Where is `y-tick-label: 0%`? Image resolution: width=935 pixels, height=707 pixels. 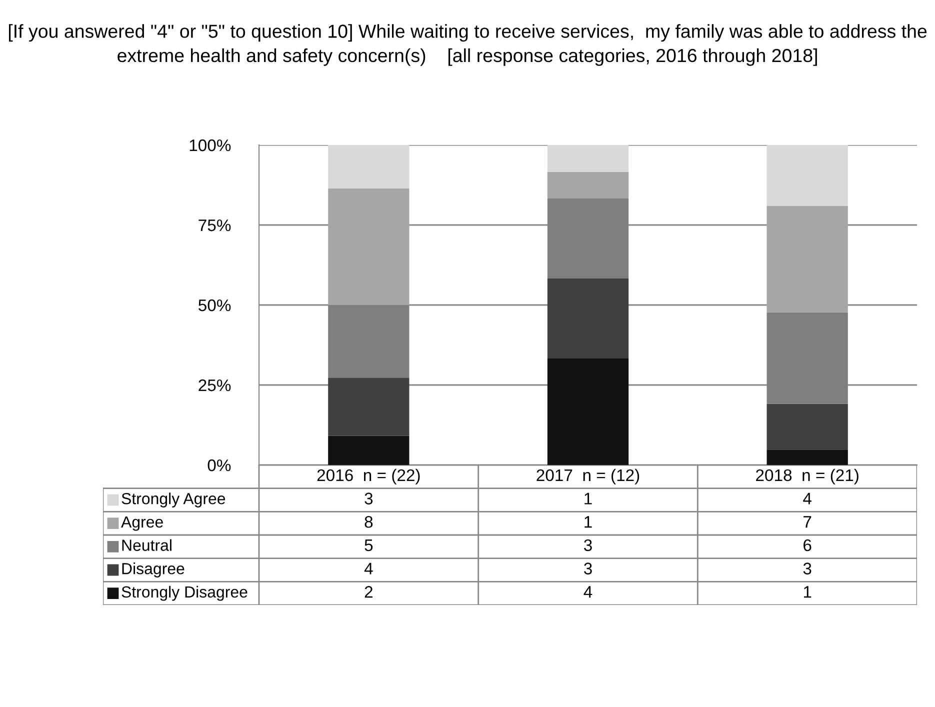
y-tick-label: 0% is located at coordinates (219, 465).